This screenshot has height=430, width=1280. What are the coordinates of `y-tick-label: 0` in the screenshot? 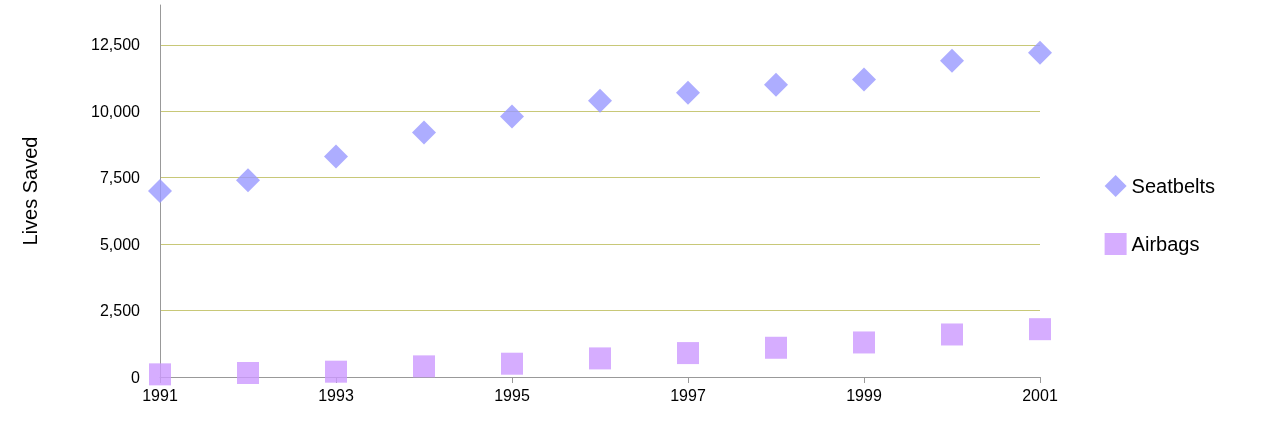 It's located at (136, 377).